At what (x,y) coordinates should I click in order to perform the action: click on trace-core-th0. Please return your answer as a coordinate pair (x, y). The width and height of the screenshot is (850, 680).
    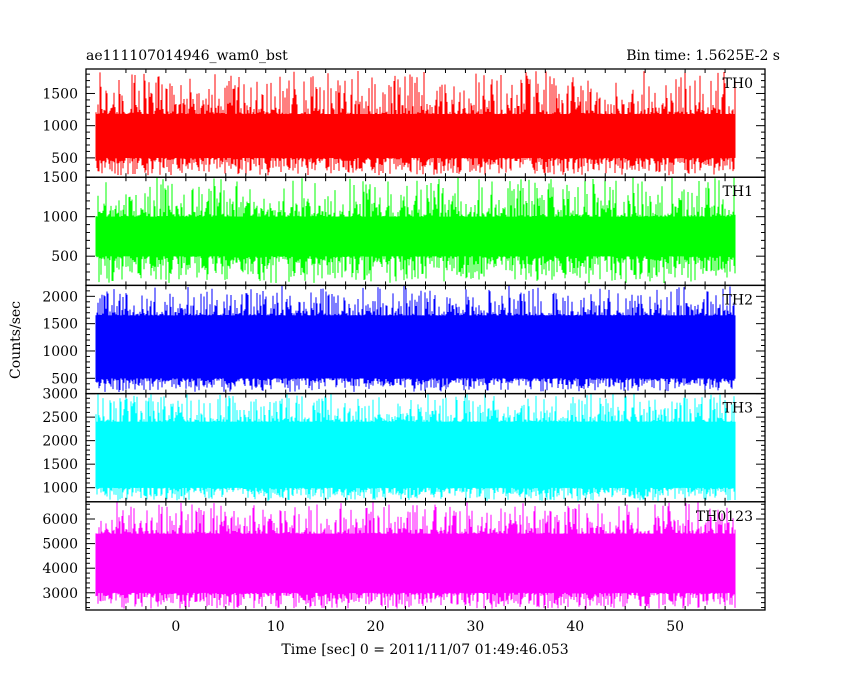
    Looking at the image, I should click on (415, 136).